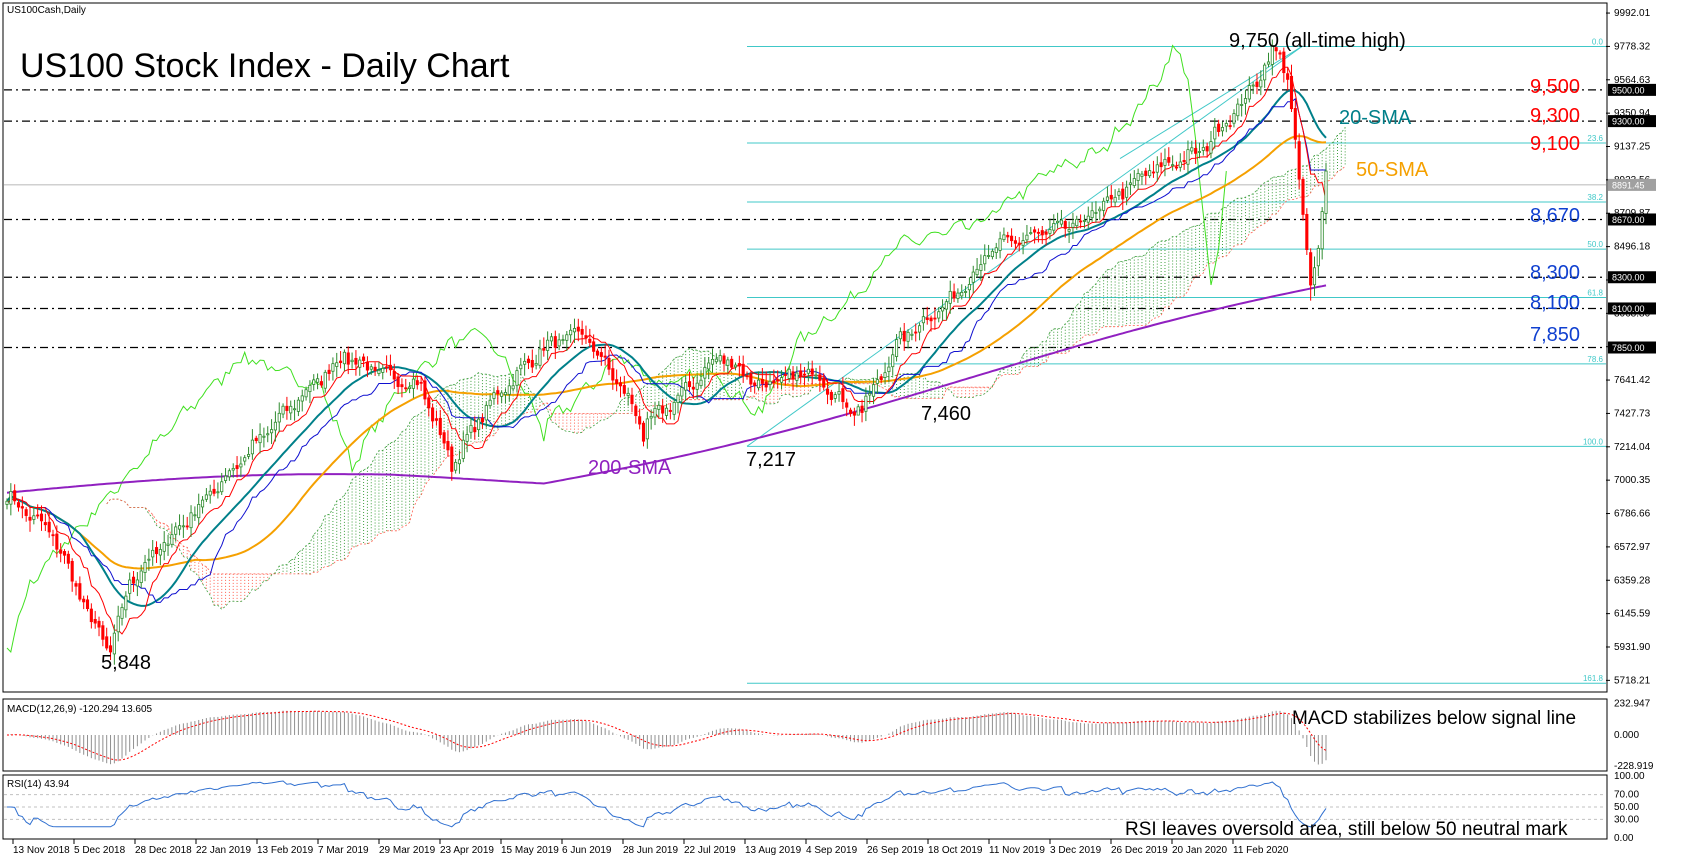  Describe the element at coordinates (666, 735) in the screenshot. I see `macd-signal-line` at that location.